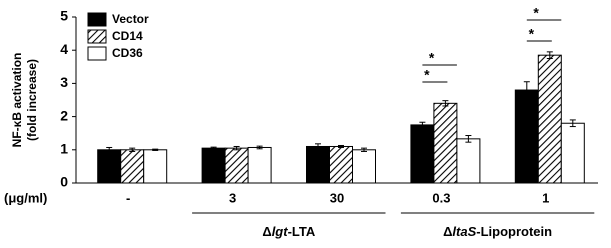 This screenshot has width=611, height=248. What do you see at coordinates (127, 36) in the screenshot?
I see `legend-label: CD14` at bounding box center [127, 36].